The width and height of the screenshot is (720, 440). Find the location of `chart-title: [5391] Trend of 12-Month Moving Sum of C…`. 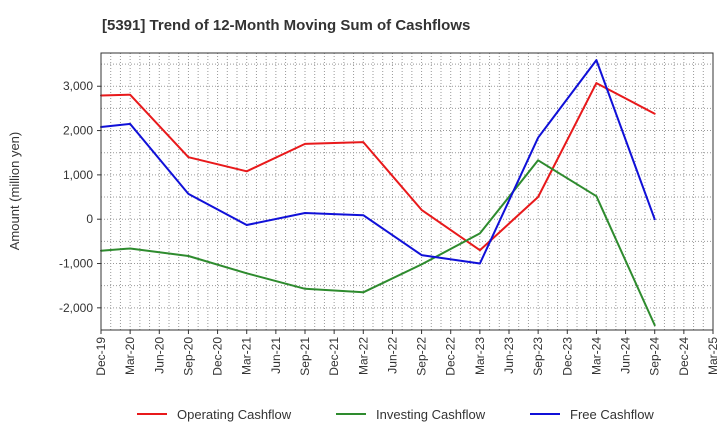

chart-title: [5391] Trend of 12-Month Moving Sum of C… is located at coordinates (286, 25).